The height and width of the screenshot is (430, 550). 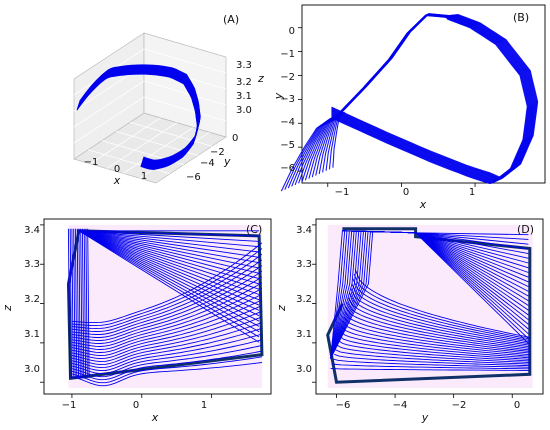 I want to click on panel-d-ticks, so click(x=412, y=311).